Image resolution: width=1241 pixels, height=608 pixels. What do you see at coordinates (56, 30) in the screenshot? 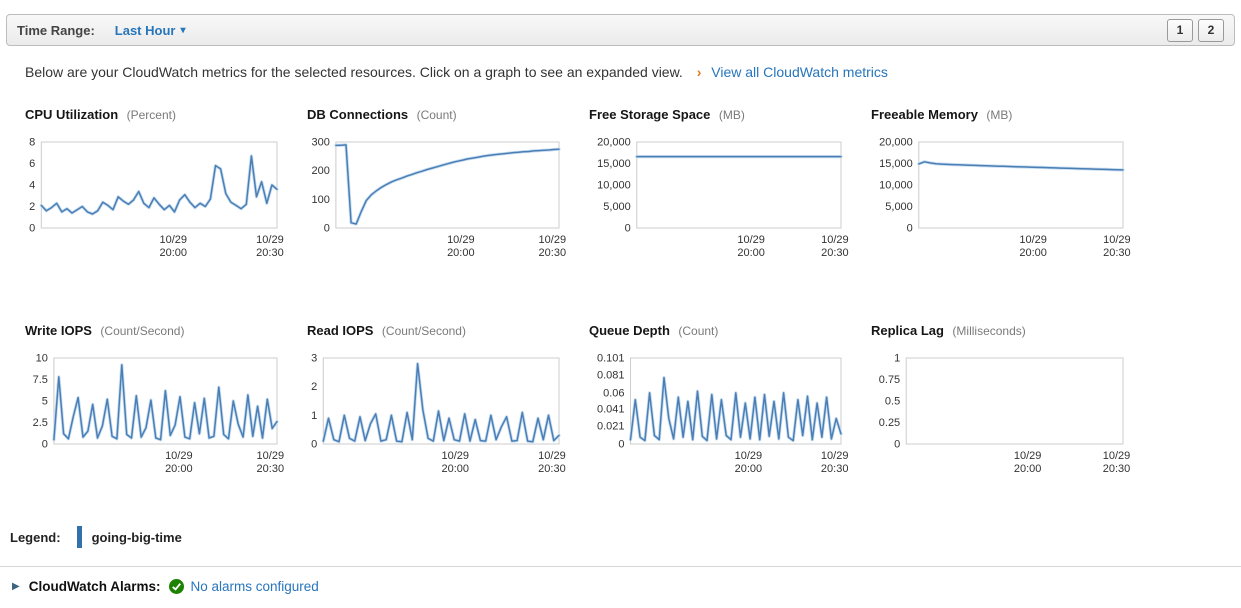
I see `time-range-label: Time Range:` at bounding box center [56, 30].